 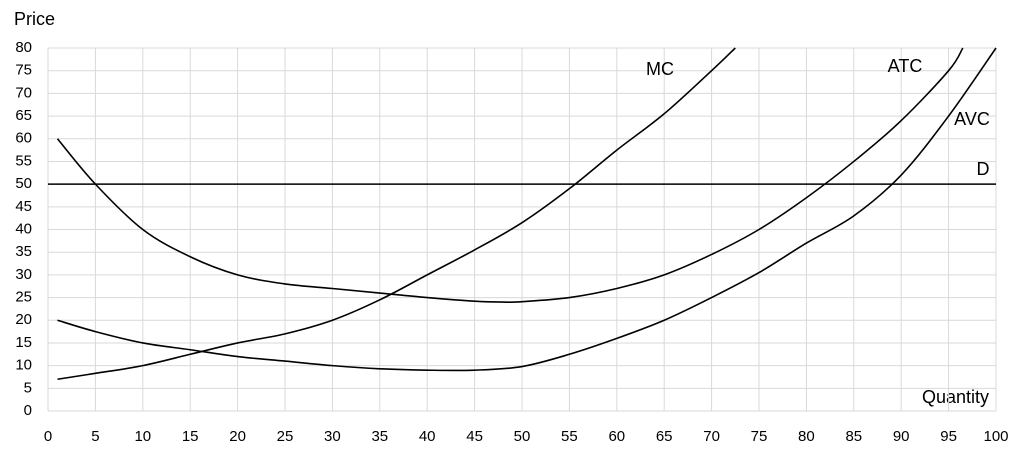 What do you see at coordinates (379, 436) in the screenshot?
I see `x-tick-label: 35` at bounding box center [379, 436].